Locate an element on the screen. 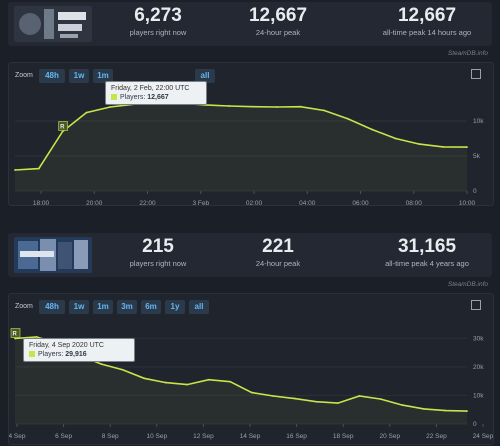 This screenshot has width=500, height=446. tooltip-players: Players: 12,667 is located at coordinates (156, 97).